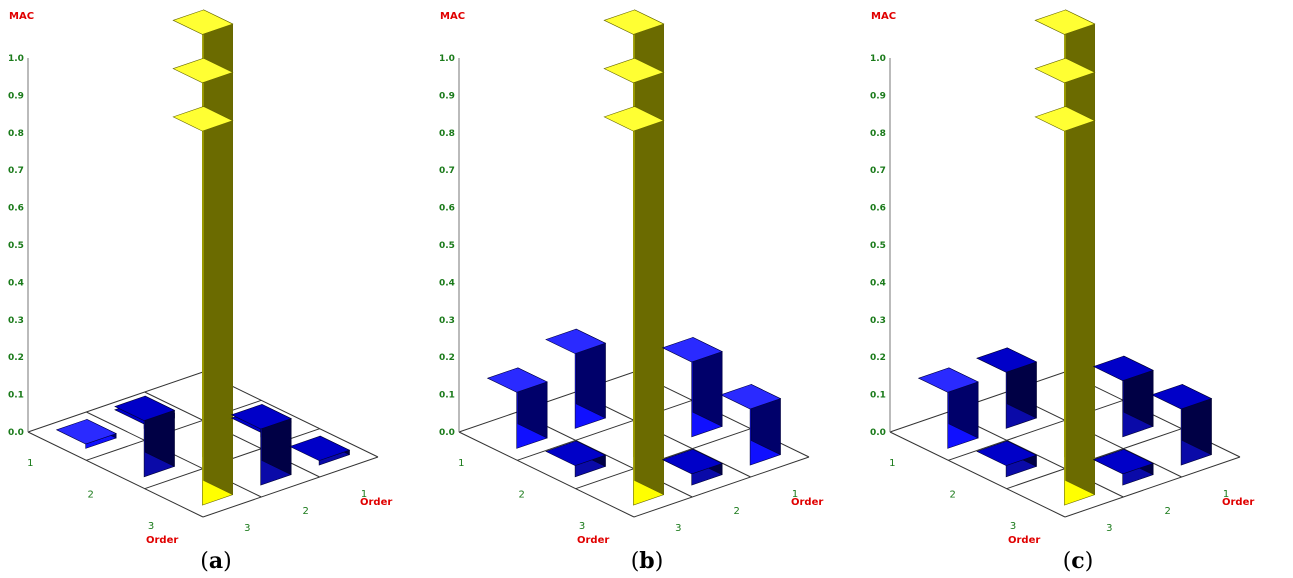 The width and height of the screenshot is (1293, 578). What do you see at coordinates (215, 561) in the screenshot?
I see `panel-caption: (a)` at bounding box center [215, 561].